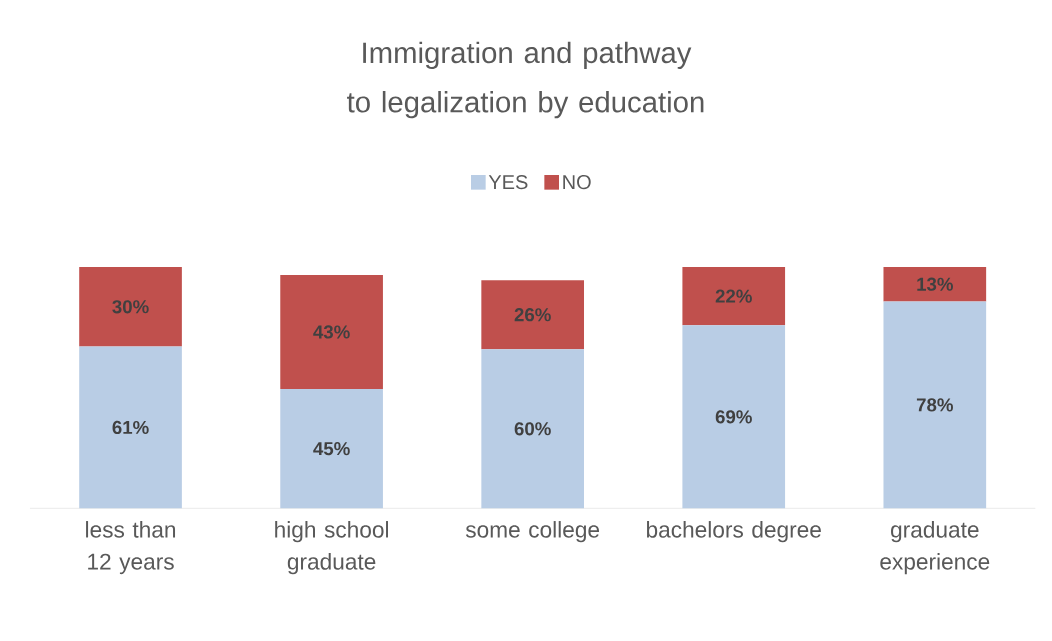  Describe the element at coordinates (734, 531) in the screenshot. I see `x-tick-label: bachelors degree` at that location.